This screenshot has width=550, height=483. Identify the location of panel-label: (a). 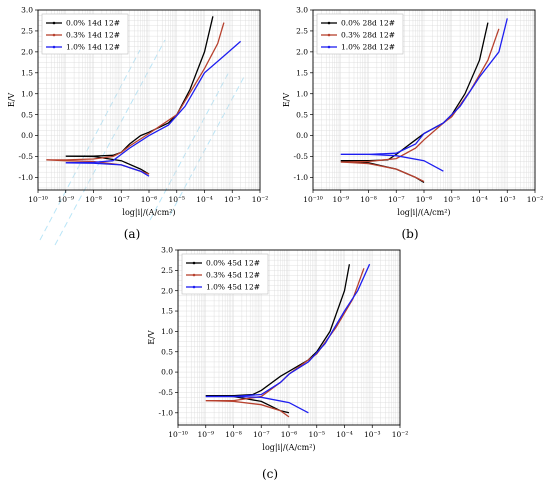
(132, 234).